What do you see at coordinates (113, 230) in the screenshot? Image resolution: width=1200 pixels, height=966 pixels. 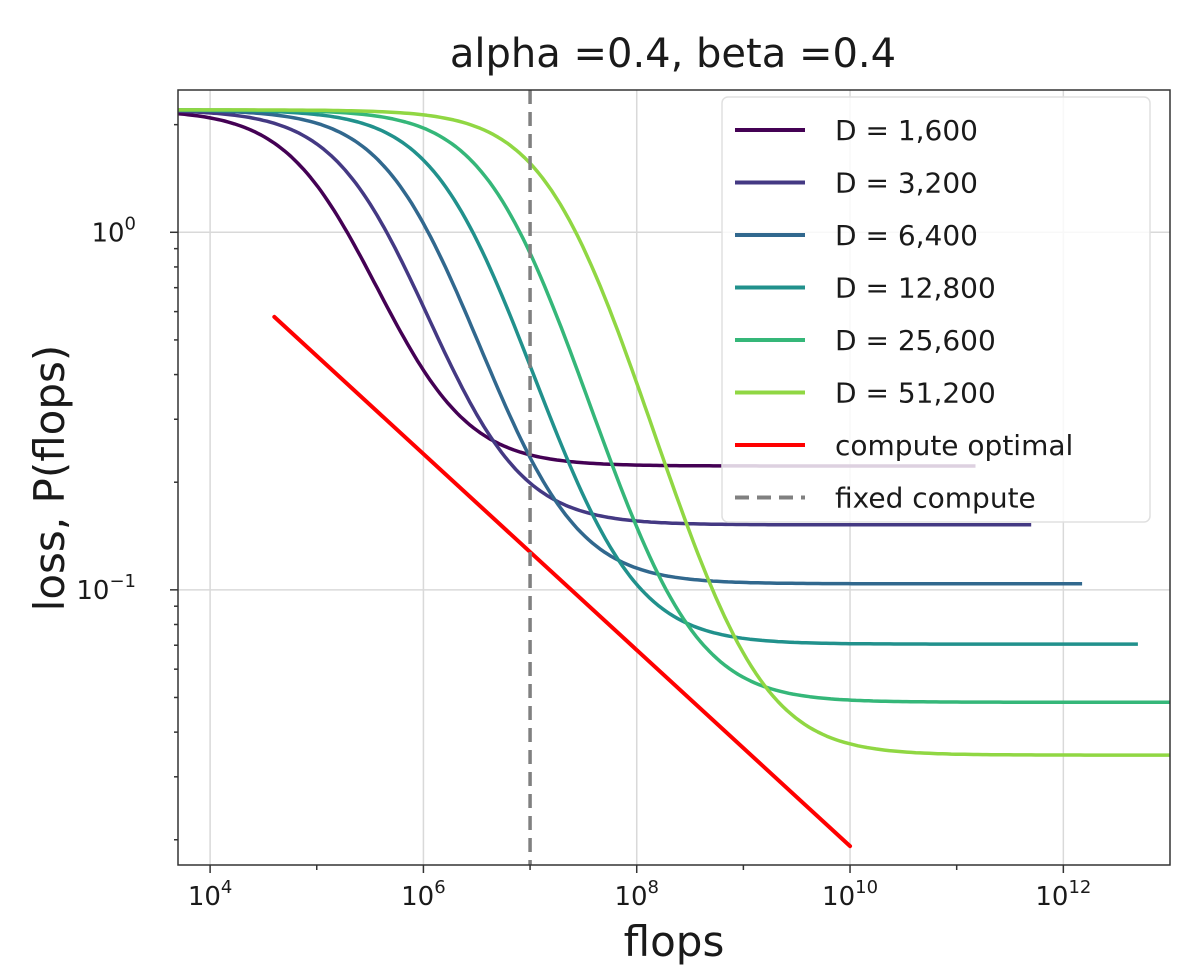 I see `y-tick-label: 10⁰` at bounding box center [113, 230].